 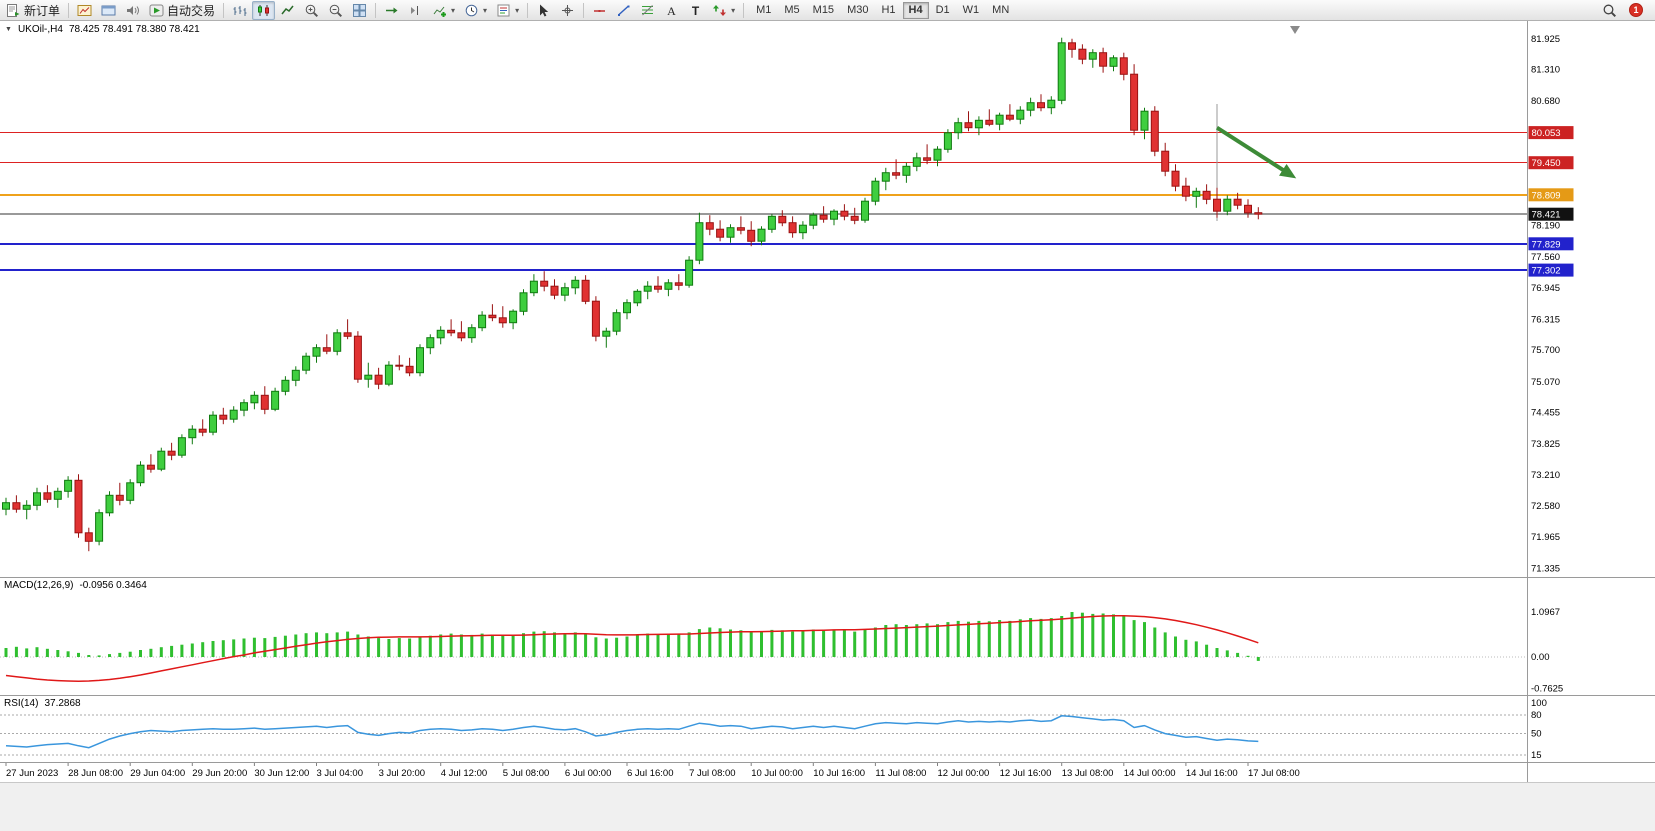 What do you see at coordinates (108, 10) in the screenshot?
I see `profiles-button` at bounding box center [108, 10].